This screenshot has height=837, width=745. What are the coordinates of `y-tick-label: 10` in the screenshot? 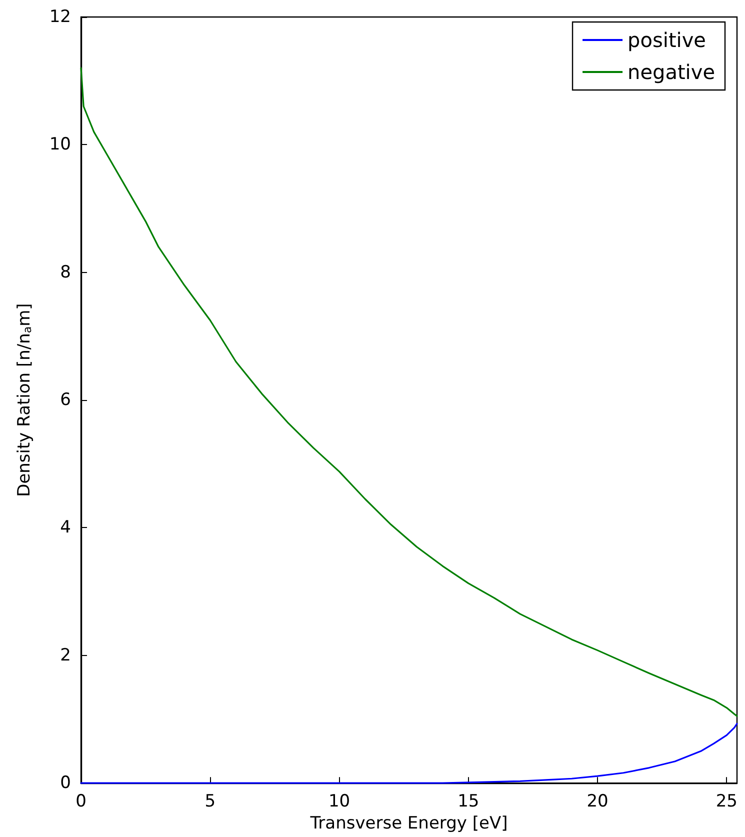 It's located at (60, 144).